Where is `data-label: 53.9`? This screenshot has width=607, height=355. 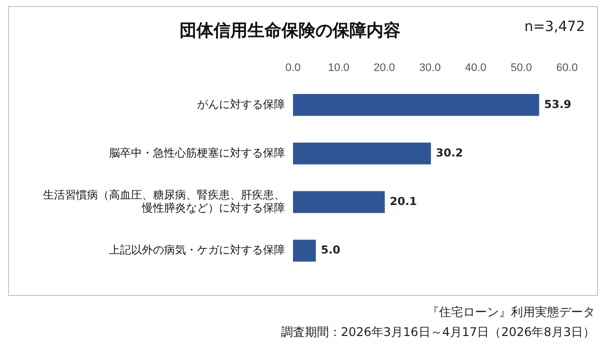
data-label: 53.9 is located at coordinates (558, 104).